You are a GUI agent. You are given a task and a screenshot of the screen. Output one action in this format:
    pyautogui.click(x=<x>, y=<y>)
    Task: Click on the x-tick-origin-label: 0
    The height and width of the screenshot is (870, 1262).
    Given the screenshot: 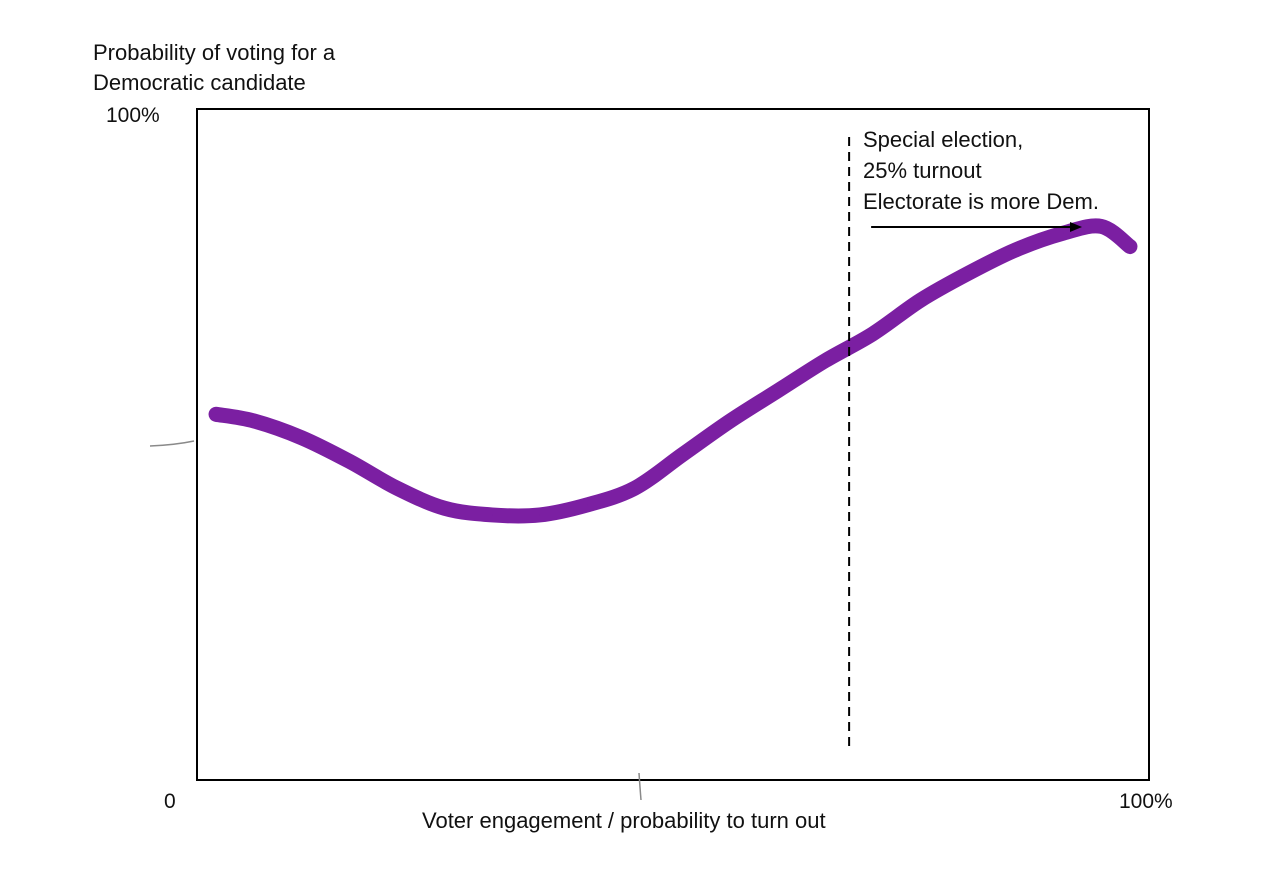 What is the action you would take?
    pyautogui.click(x=170, y=801)
    